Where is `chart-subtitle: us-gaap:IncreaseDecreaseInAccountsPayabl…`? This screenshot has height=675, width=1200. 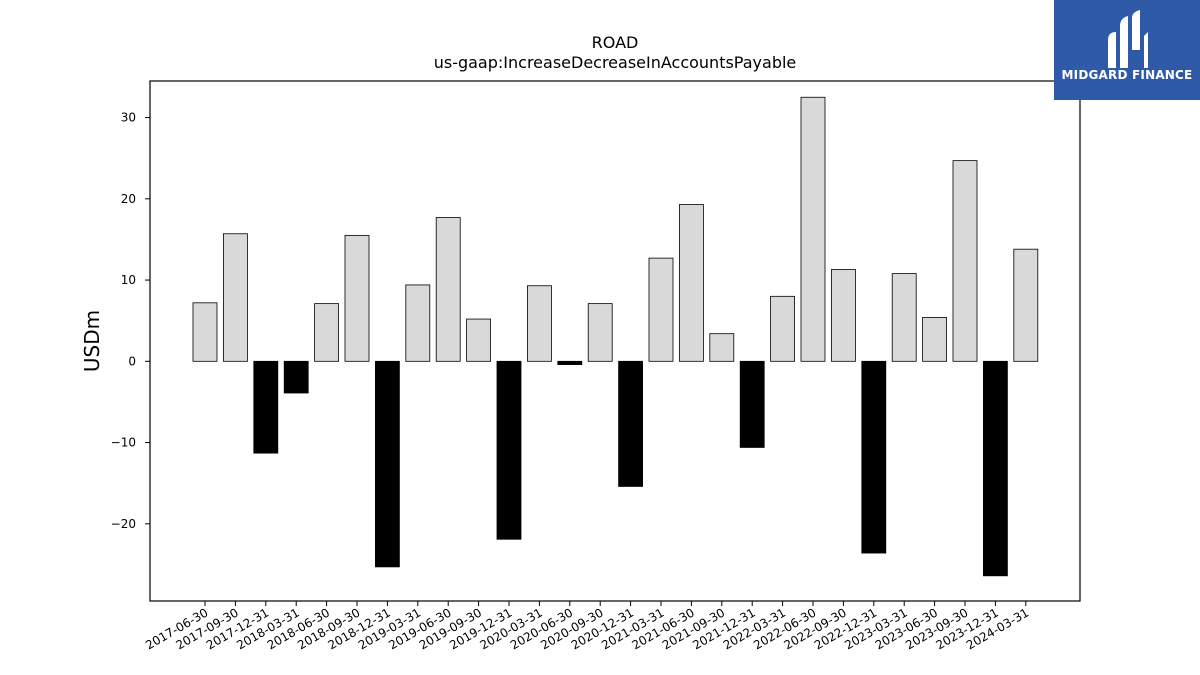
chart-subtitle: us-gaap:IncreaseDecreaseInAccountsPayabl… is located at coordinates (615, 62).